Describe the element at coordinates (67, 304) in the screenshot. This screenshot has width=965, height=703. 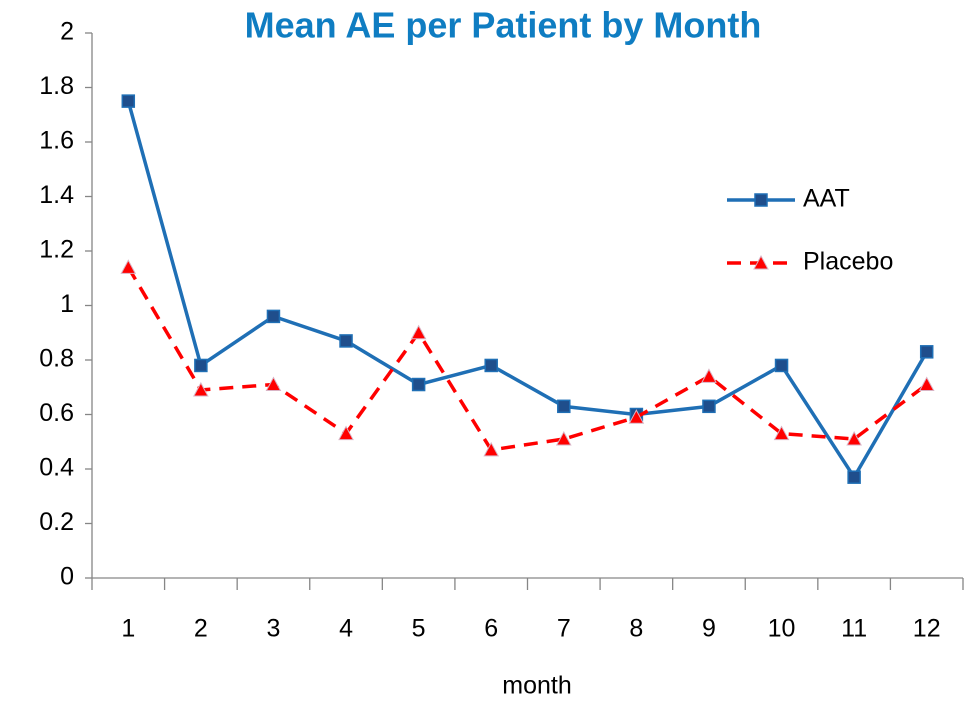
I see `y-tick-label: 1` at that location.